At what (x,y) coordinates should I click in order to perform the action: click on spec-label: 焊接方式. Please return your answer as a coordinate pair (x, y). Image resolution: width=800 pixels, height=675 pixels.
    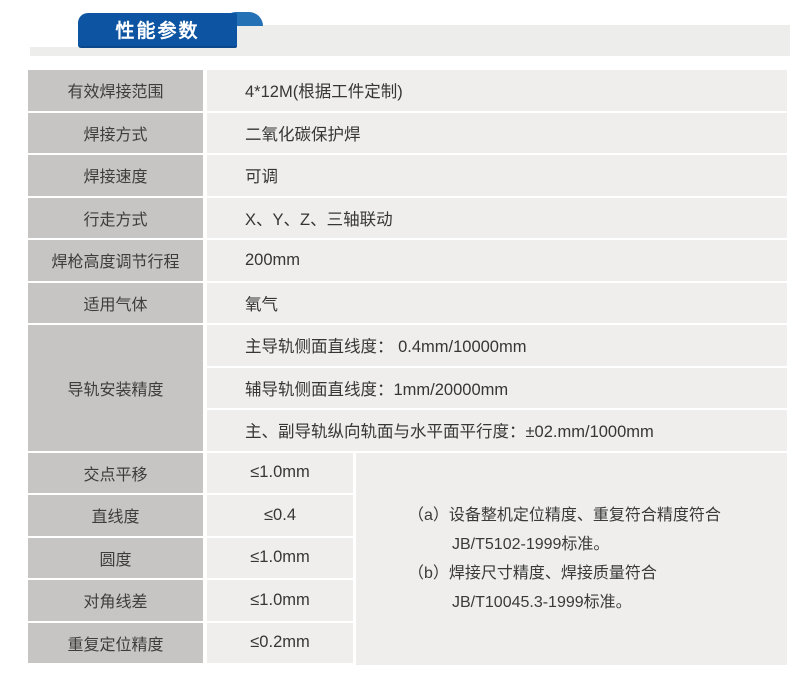
    Looking at the image, I should click on (115, 132).